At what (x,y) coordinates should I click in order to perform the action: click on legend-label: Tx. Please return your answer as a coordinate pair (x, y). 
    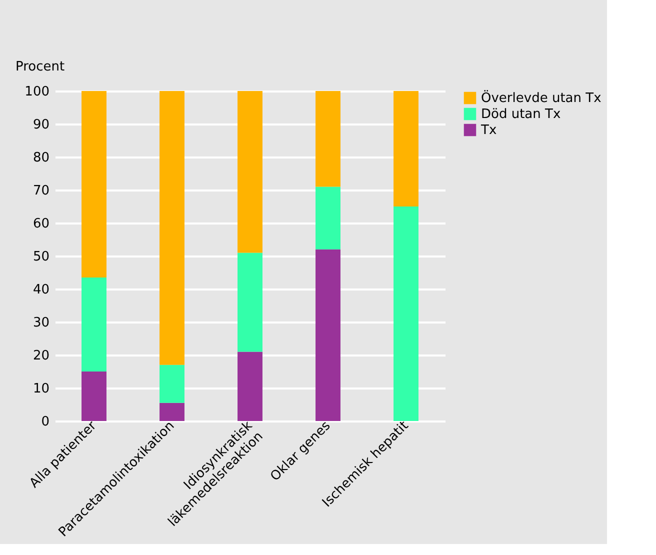
    Looking at the image, I should click on (488, 130).